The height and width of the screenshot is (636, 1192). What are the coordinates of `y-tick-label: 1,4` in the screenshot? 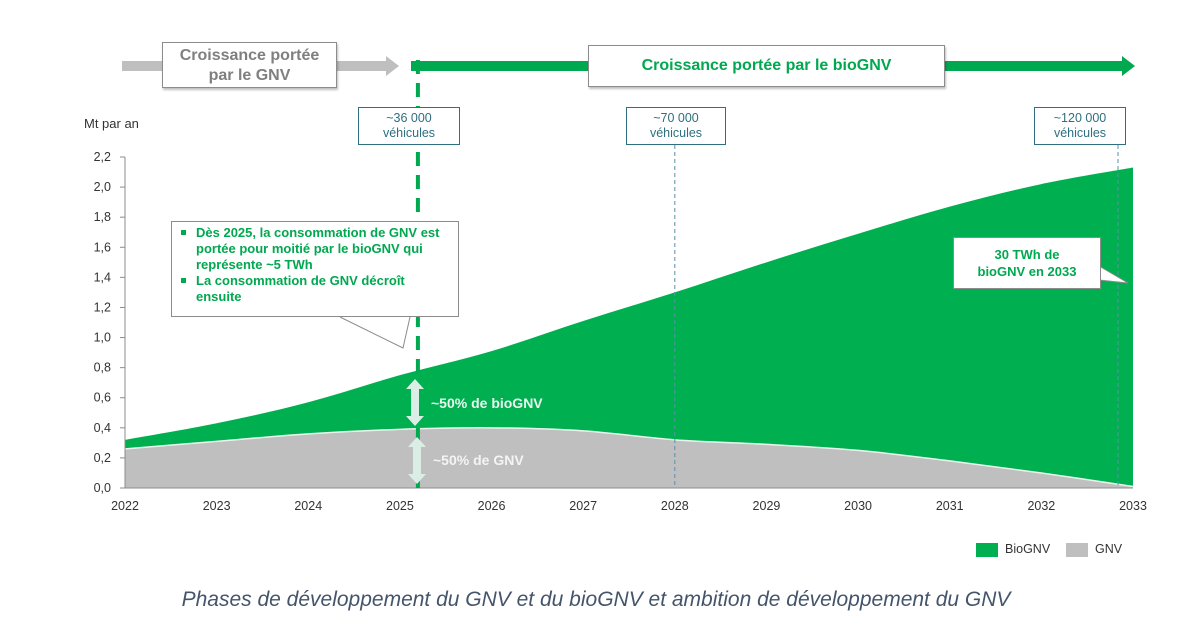 It's located at (102, 277).